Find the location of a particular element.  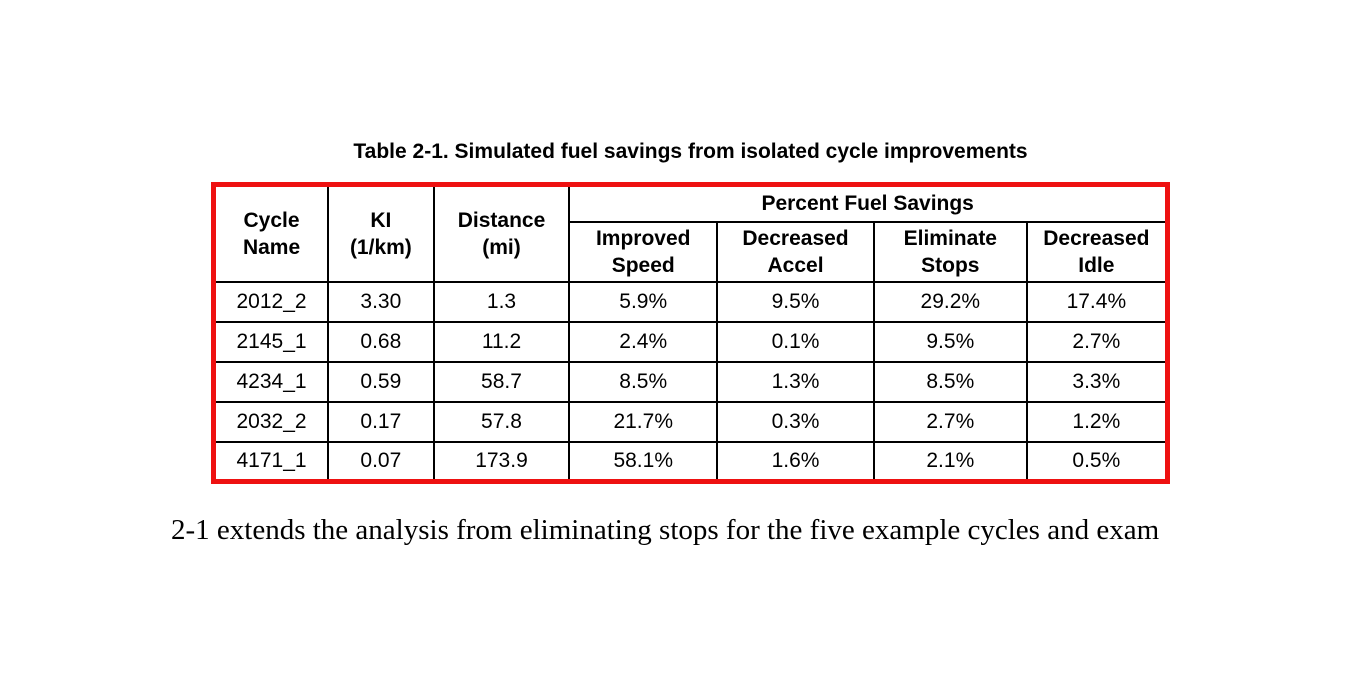

cell-distance: 1.3 is located at coordinates (501, 301).